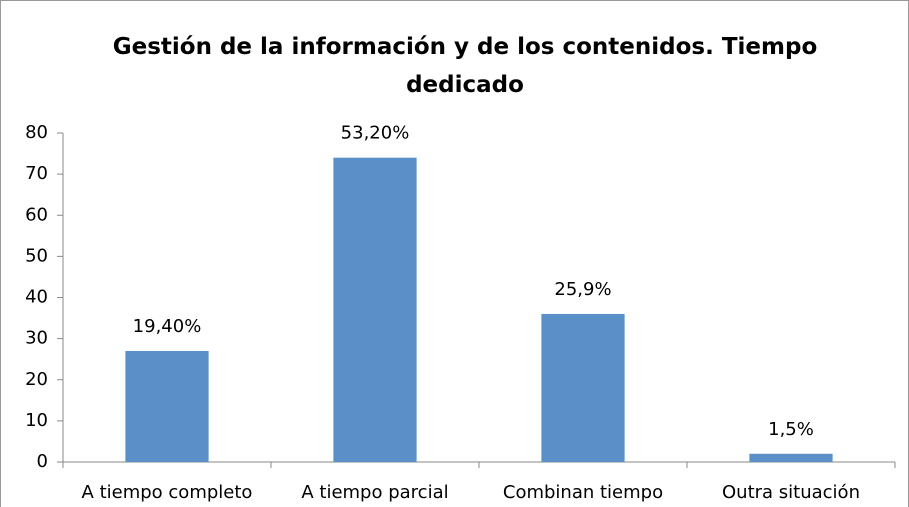  I want to click on y-tick-label: 0, so click(42, 461).